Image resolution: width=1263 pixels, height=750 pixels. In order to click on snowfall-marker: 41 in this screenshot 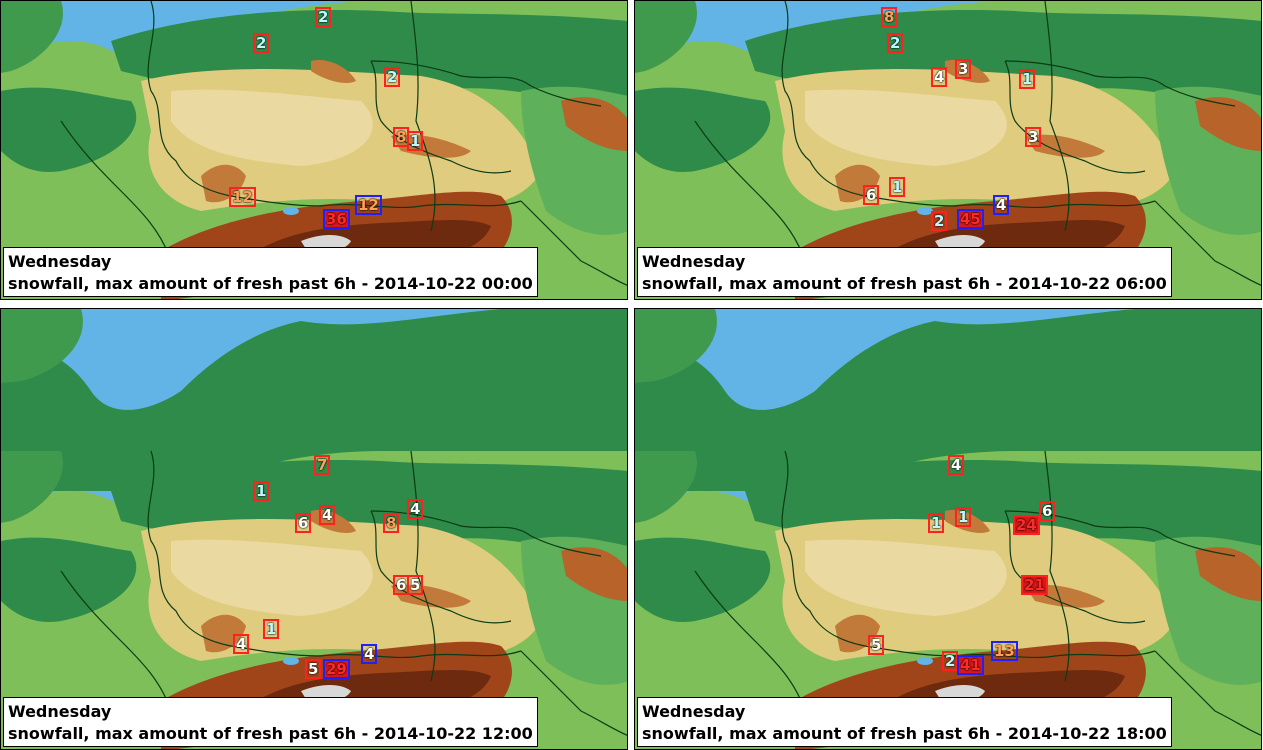, I will do `click(970, 665)`.